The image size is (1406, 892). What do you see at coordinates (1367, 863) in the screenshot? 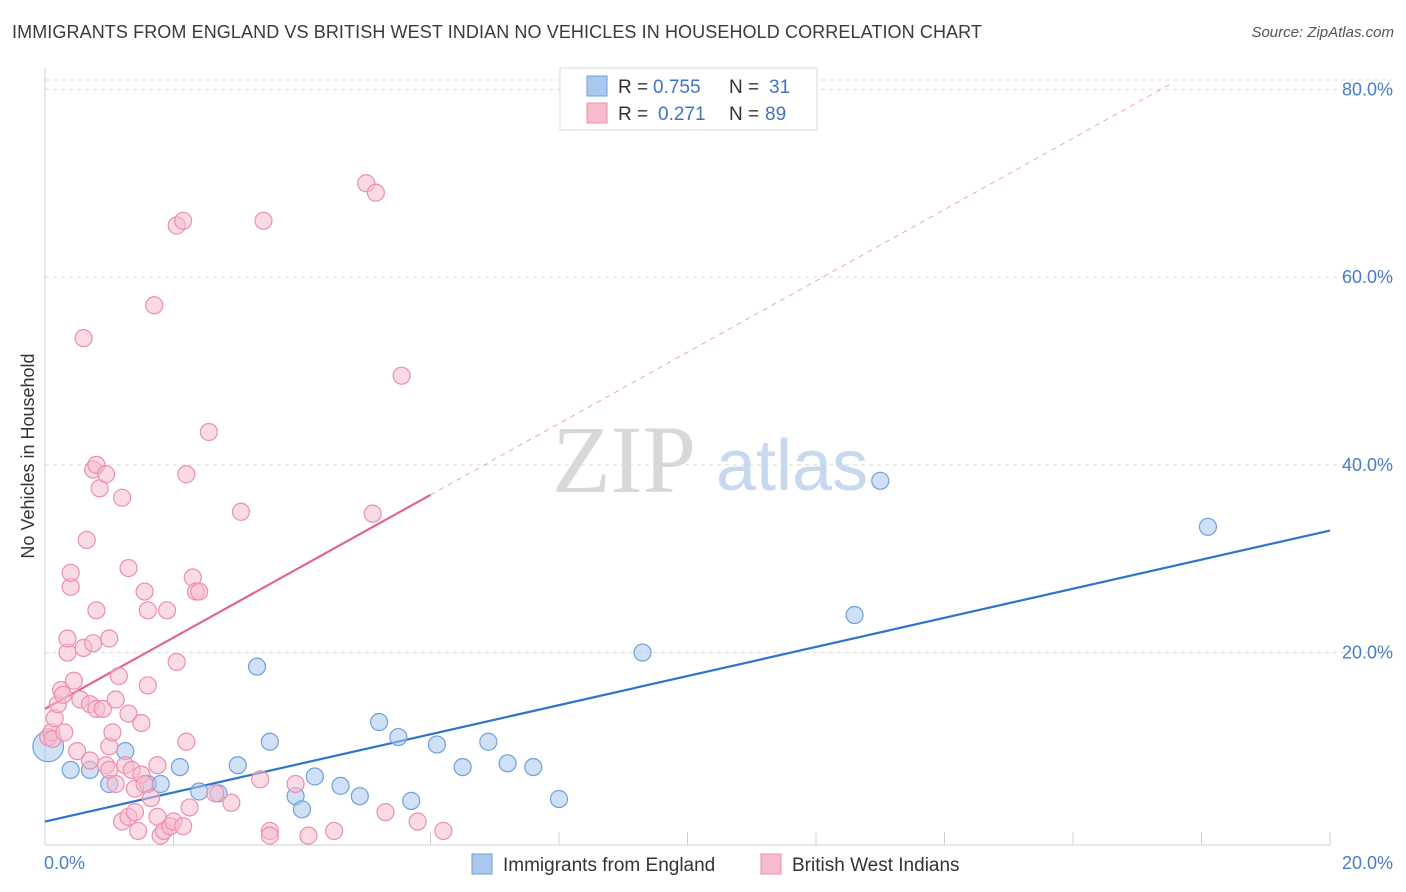
I see `x-tick-label-1: 20.0%` at bounding box center [1367, 863].